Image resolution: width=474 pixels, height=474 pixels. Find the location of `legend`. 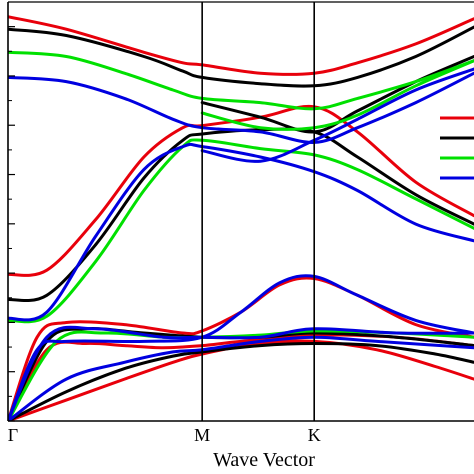

legend is located at coordinates (457, 148).